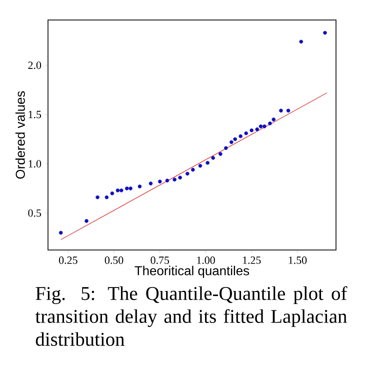  I want to click on x-tick-label: 1.00, so click(206, 260).